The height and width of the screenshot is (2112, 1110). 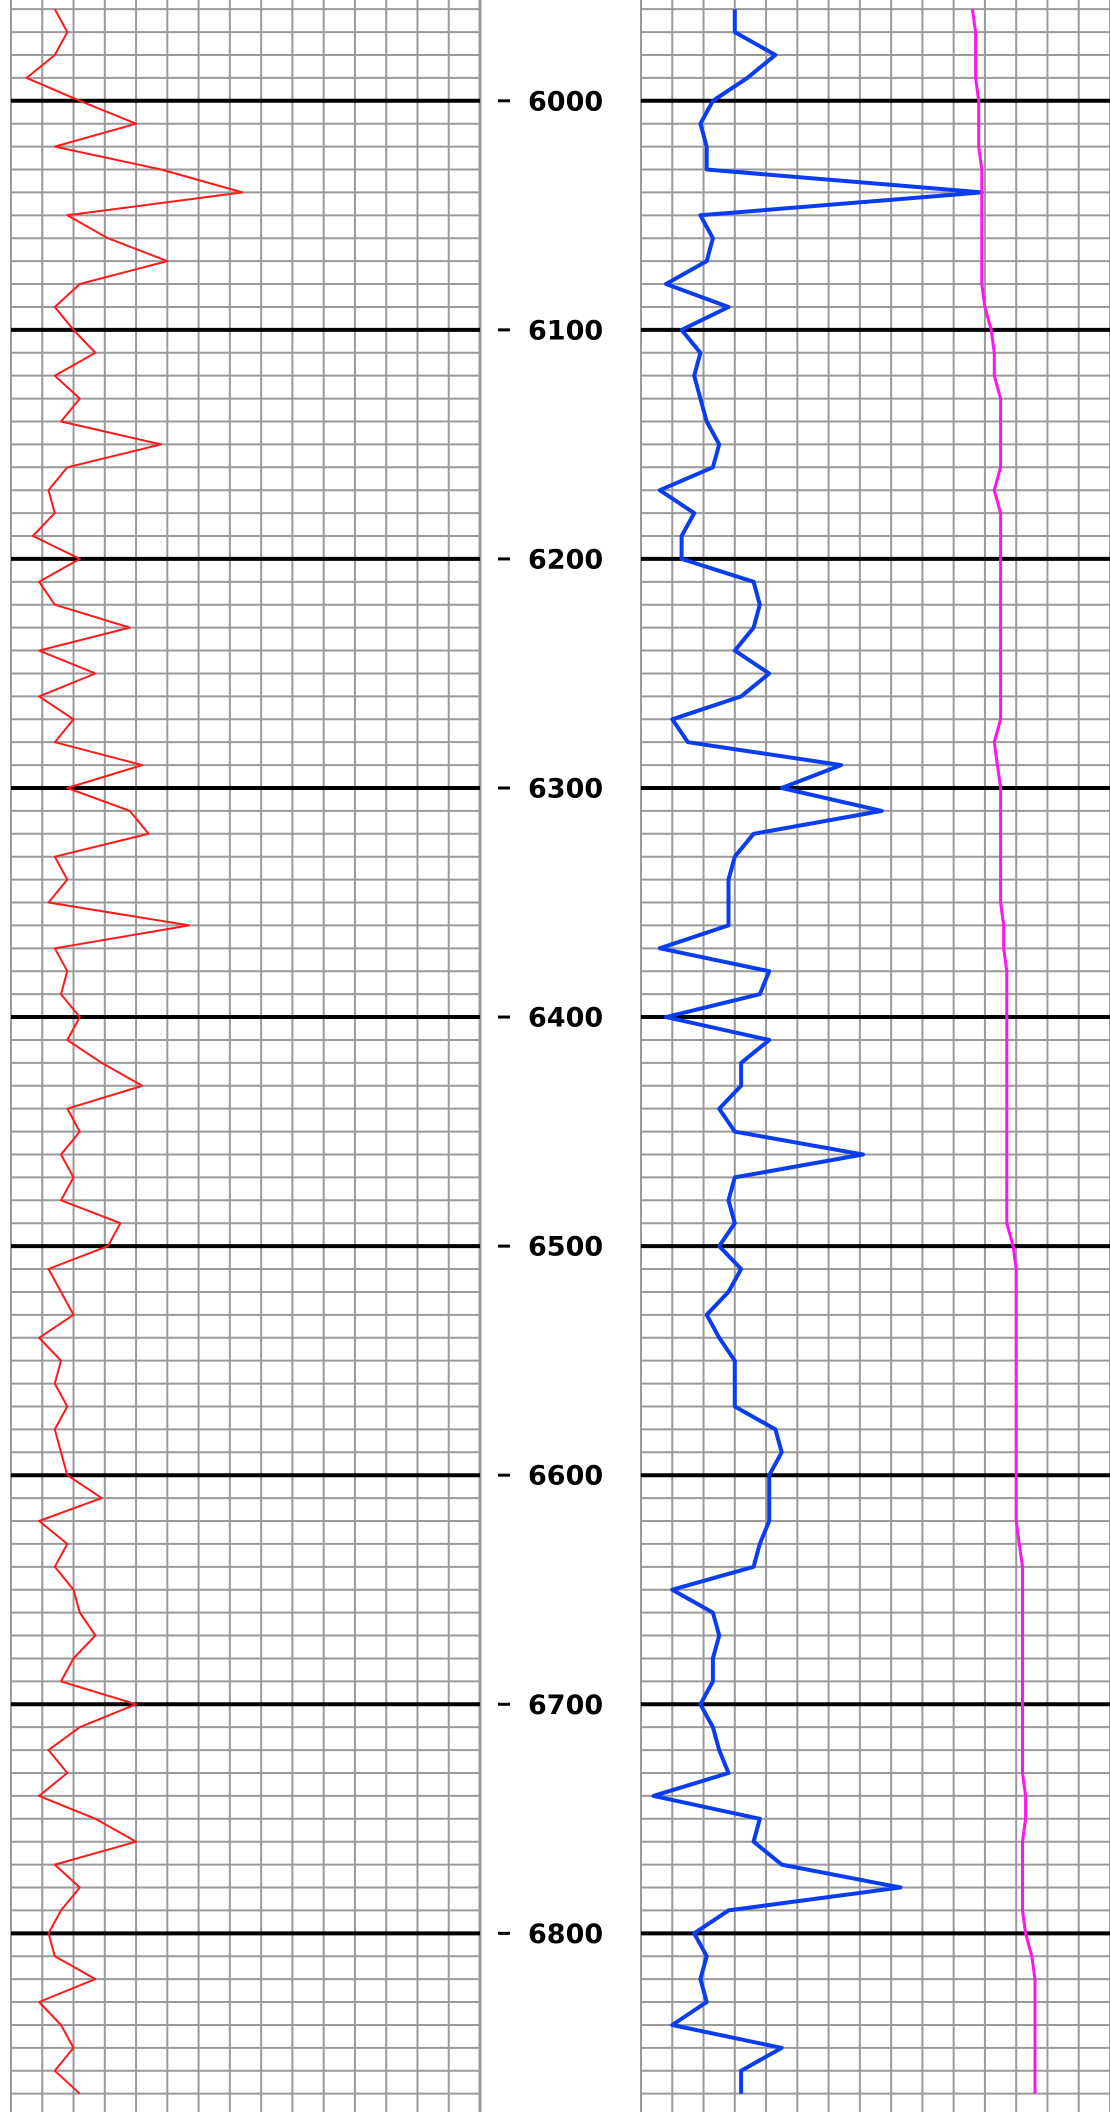 What do you see at coordinates (565, 788) in the screenshot?
I see `depth-label: 6300` at bounding box center [565, 788].